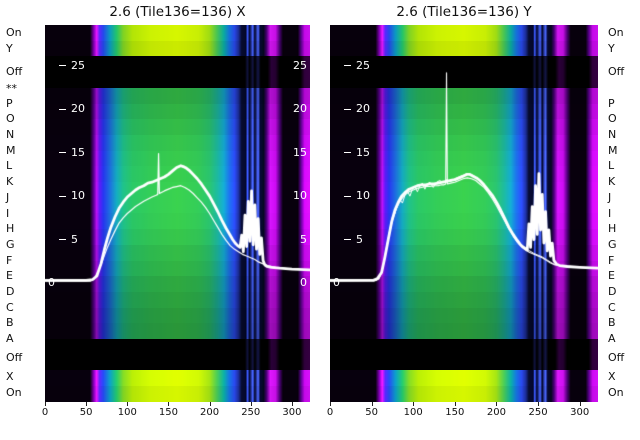 The image size is (640, 440). I want to click on value-tick-label-right: 10, so click(300, 196).